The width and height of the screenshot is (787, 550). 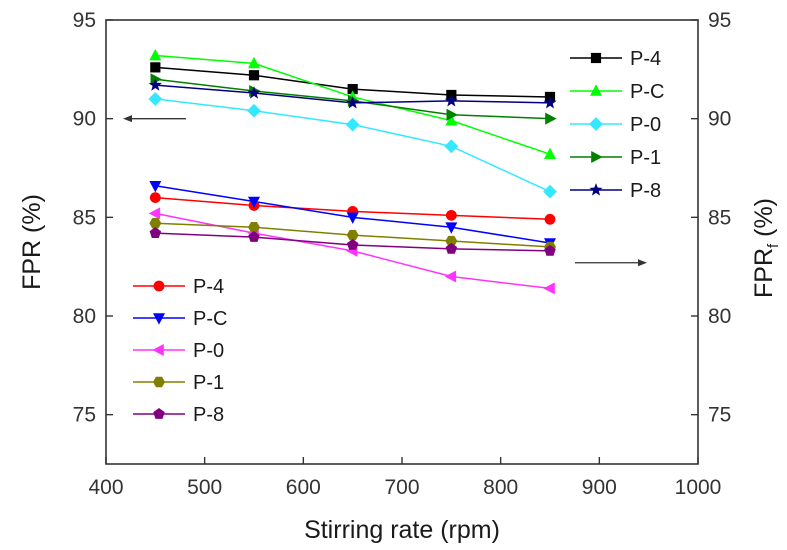 What do you see at coordinates (645, 191) in the screenshot?
I see `legend-label-g0-4: P-8` at bounding box center [645, 191].